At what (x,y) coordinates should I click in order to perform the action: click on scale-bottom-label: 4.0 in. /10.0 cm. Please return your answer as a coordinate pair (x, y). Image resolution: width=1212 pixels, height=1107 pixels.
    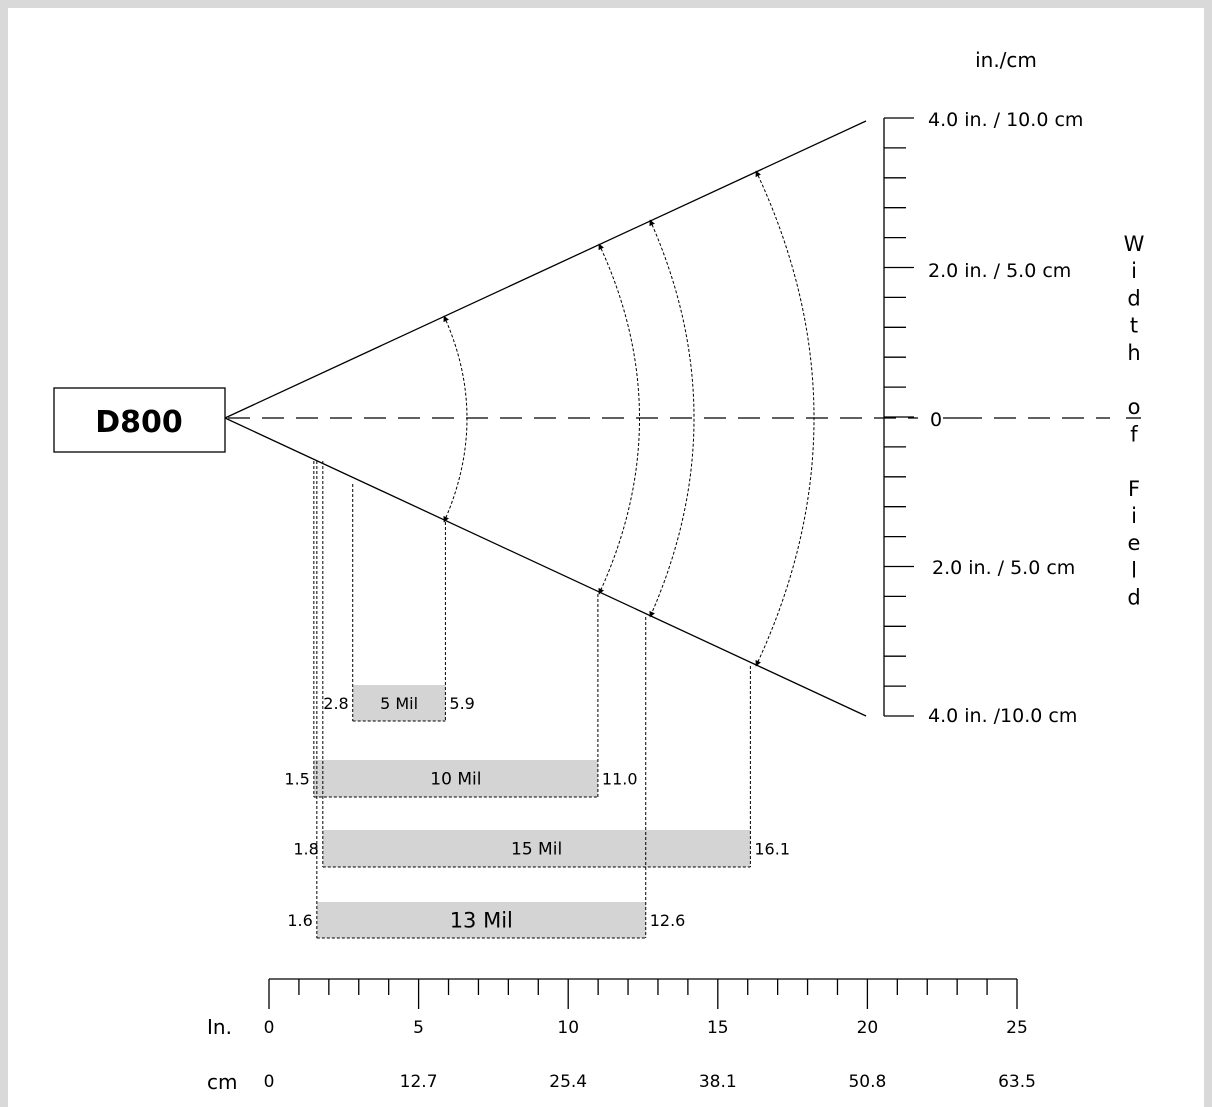
    Looking at the image, I should click on (1002, 716).